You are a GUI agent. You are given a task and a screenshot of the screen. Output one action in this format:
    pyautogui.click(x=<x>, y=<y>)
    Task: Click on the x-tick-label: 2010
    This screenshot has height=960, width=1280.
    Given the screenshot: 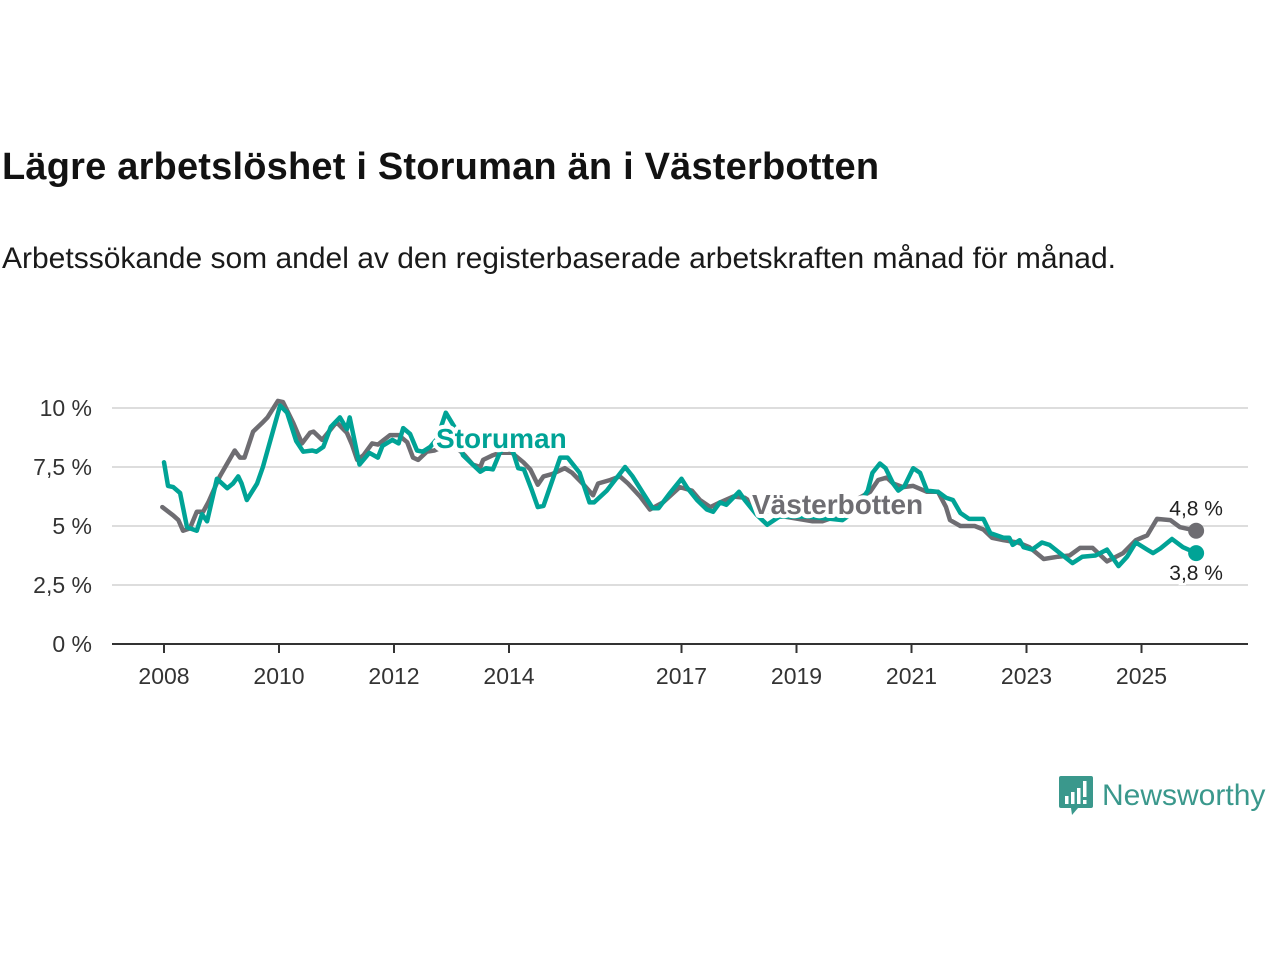 What is the action you would take?
    pyautogui.click(x=278, y=676)
    